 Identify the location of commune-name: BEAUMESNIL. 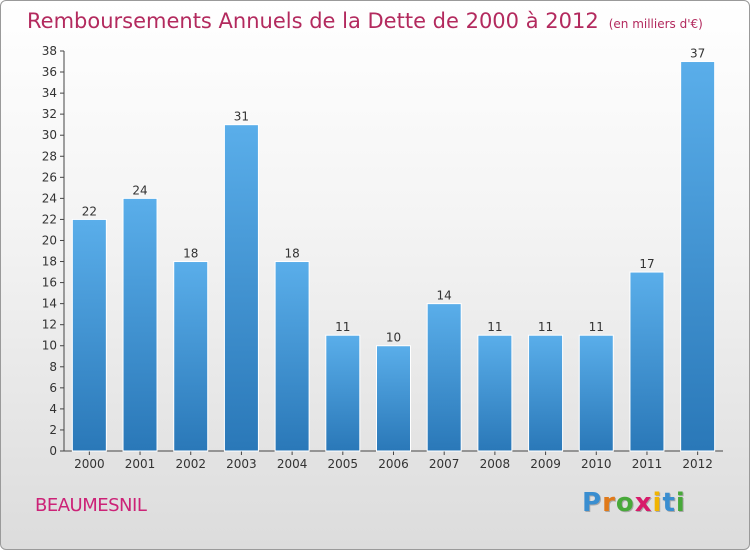
(91, 505).